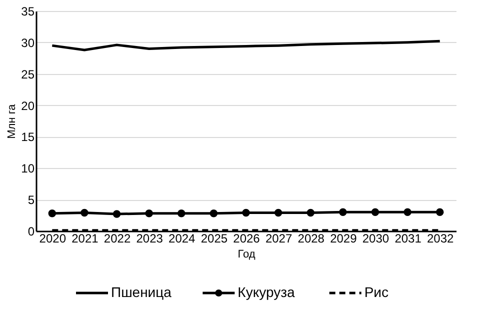 The width and height of the screenshot is (492, 335). What do you see at coordinates (28, 43) in the screenshot?
I see `y-tick-label: 30` at bounding box center [28, 43].